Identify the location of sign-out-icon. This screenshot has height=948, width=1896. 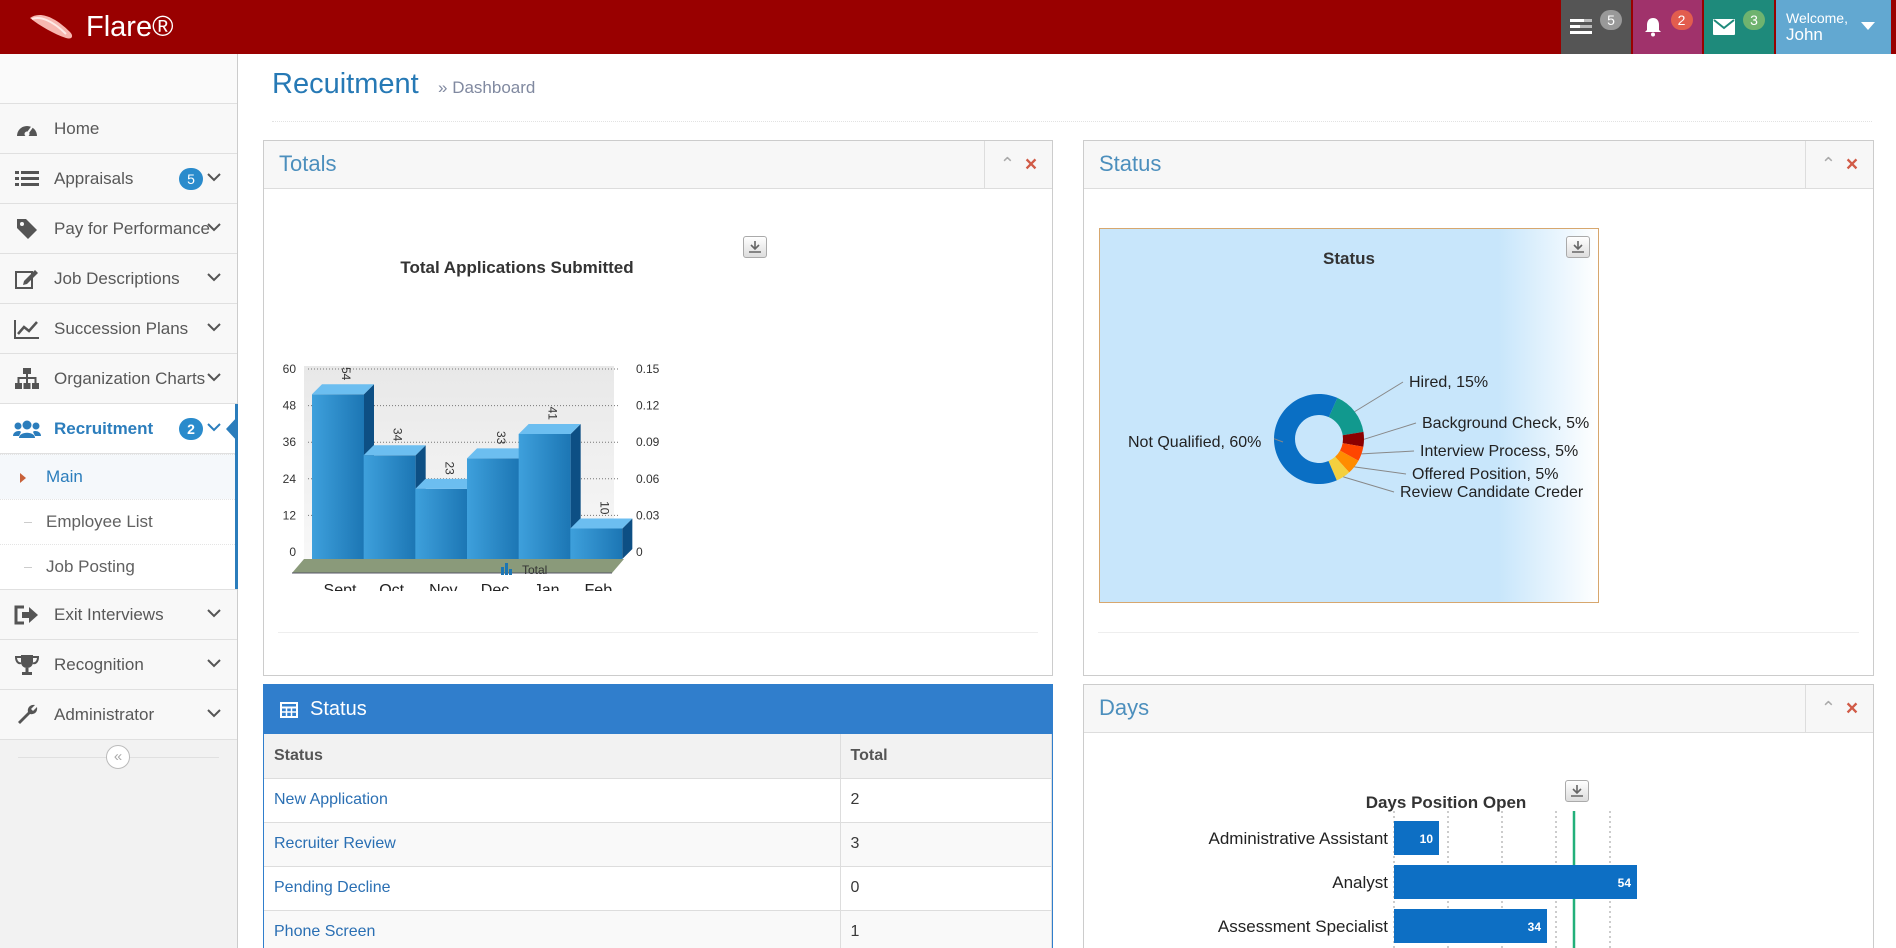
(27, 615).